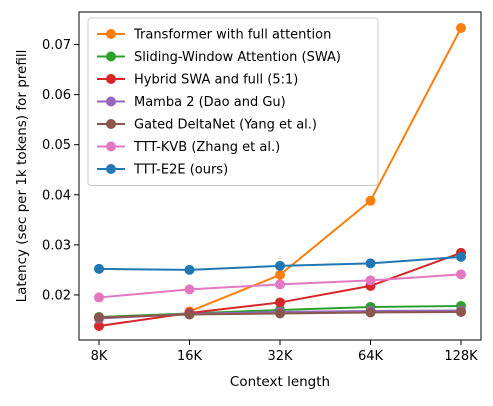 This screenshot has width=493, height=406. Describe the element at coordinates (60, 170) in the screenshot. I see `y-axis: 0.02 0.03 0.04 0.05 0.06 0.07` at that location.